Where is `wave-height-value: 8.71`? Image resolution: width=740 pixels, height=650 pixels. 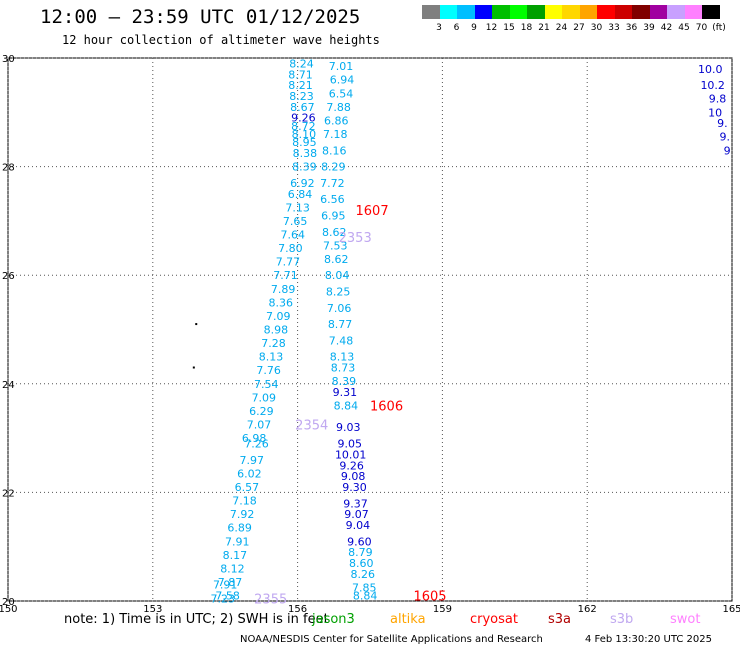 wave-height-value: 8.71 is located at coordinates (300, 74).